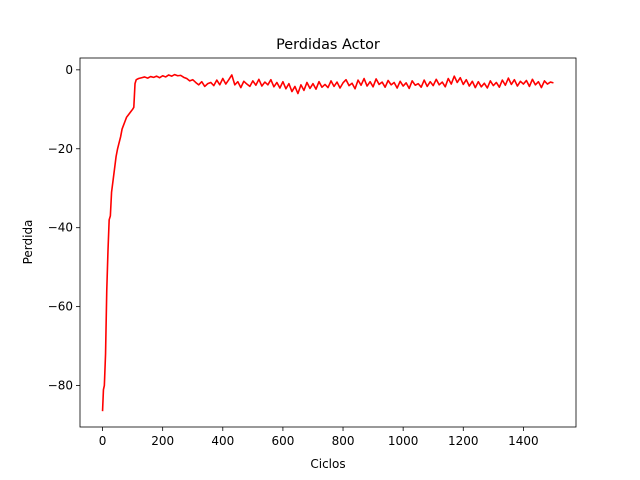 This screenshot has height=480, width=640. What do you see at coordinates (60, 149) in the screenshot?
I see `y-tick-label: −20` at bounding box center [60, 149].